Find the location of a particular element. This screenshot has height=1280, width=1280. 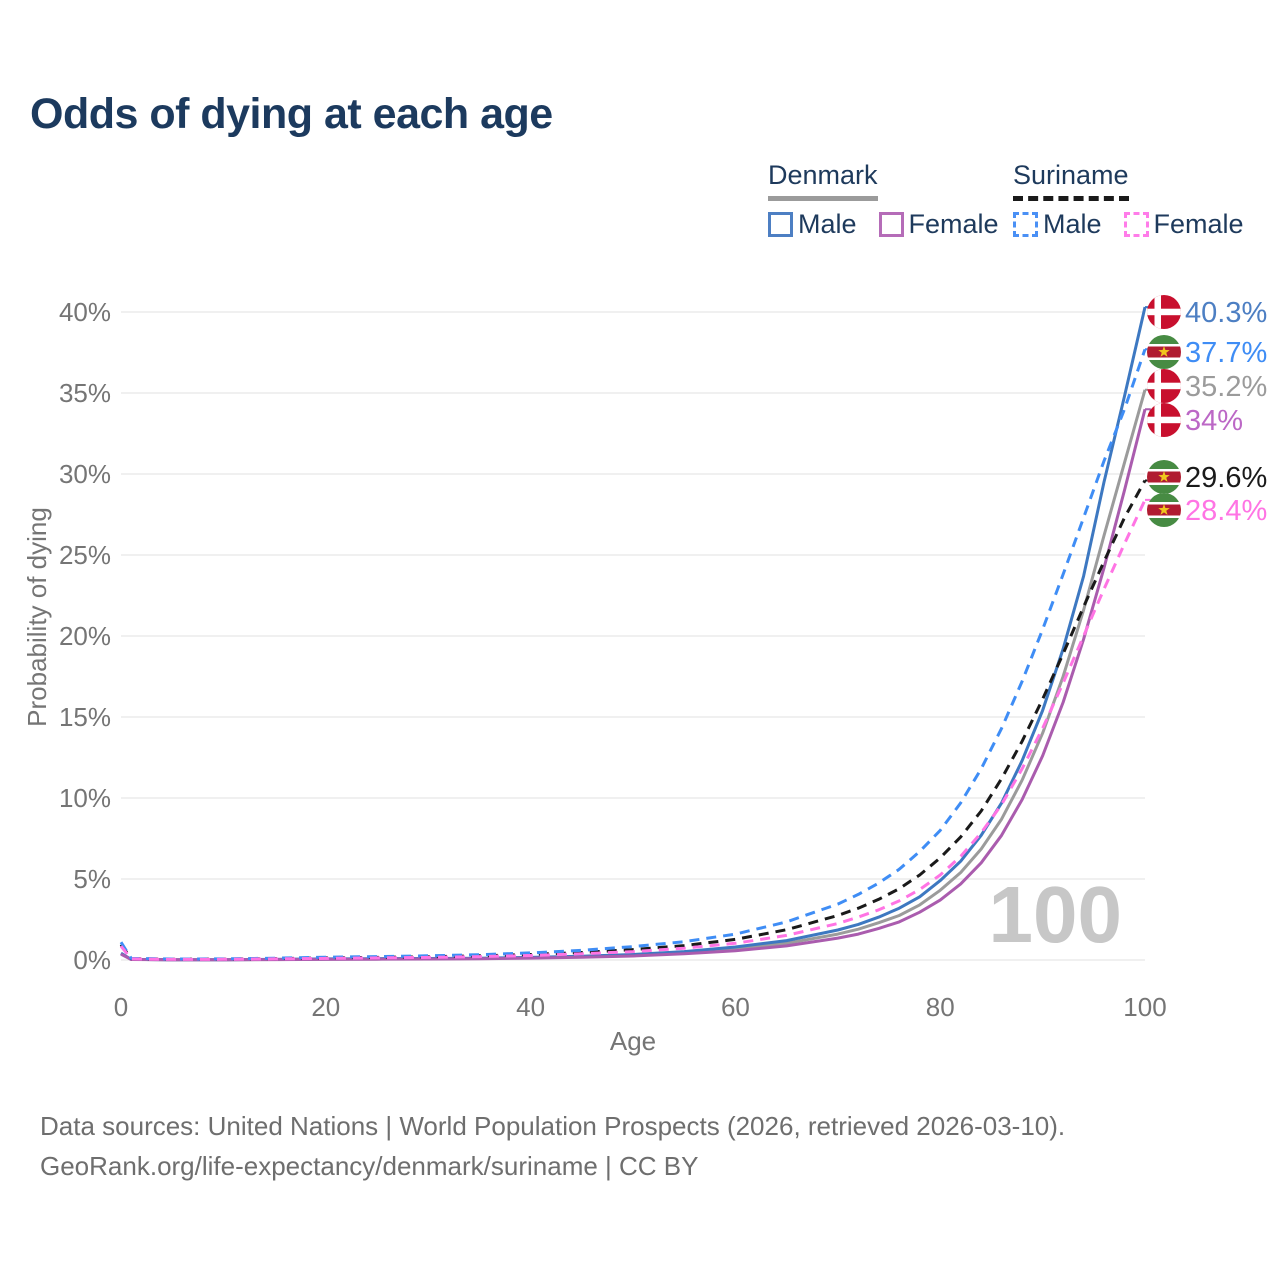

legend-country-suriname: Suriname is located at coordinates (1071, 180).